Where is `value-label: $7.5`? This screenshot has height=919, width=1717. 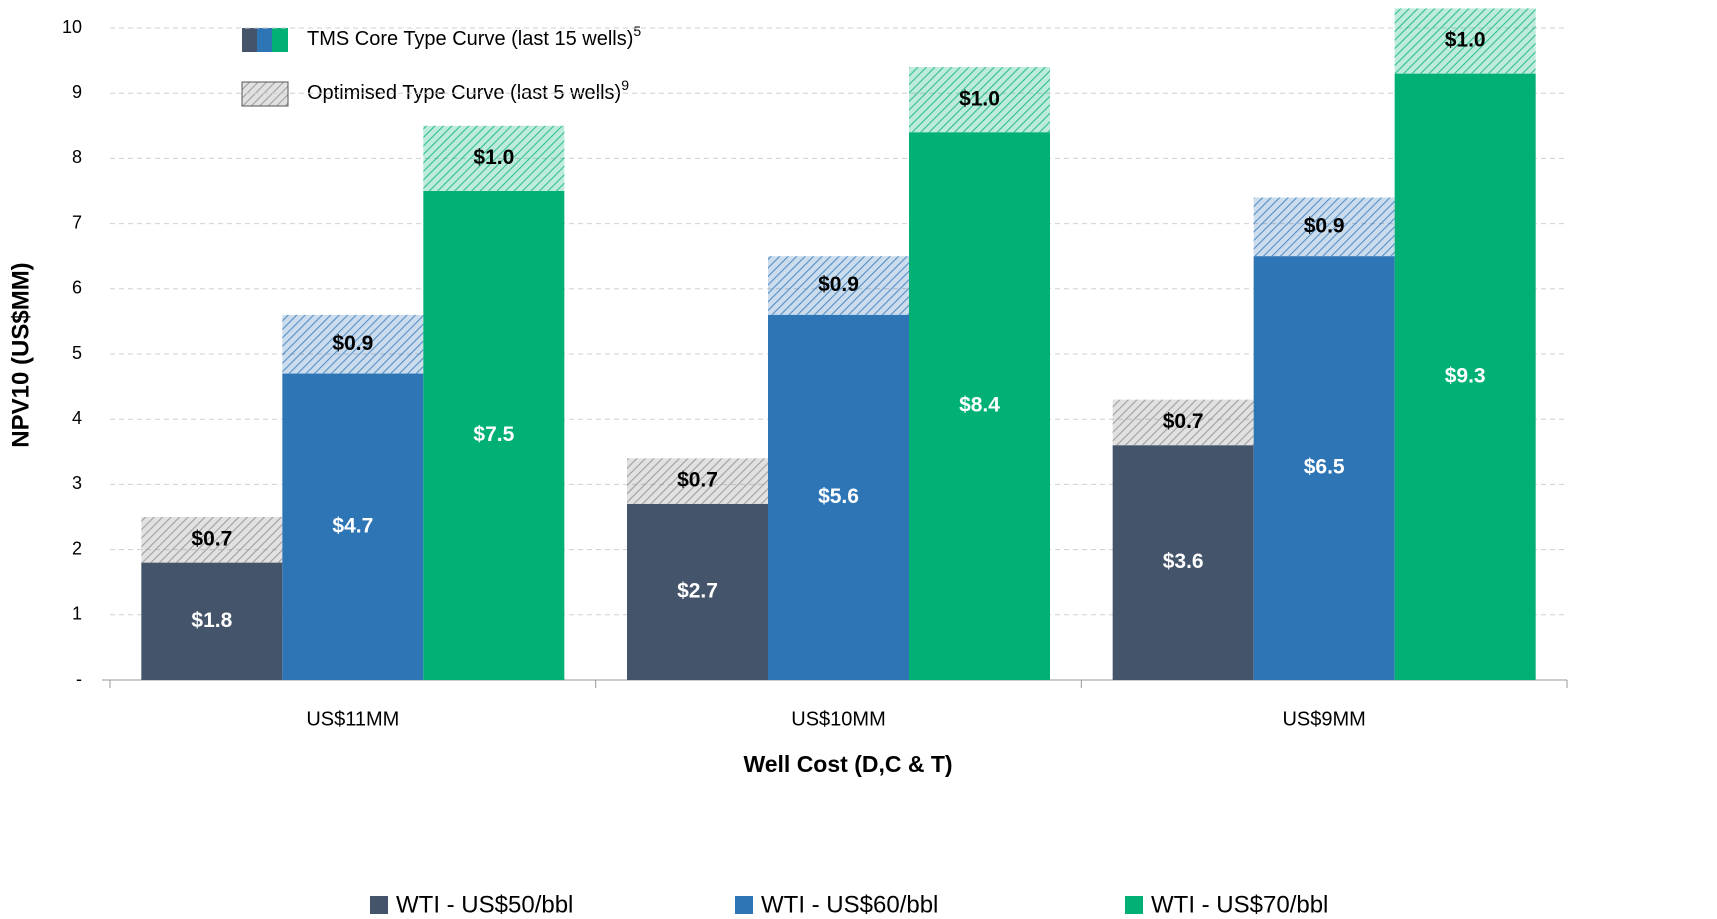
value-label: $7.5 is located at coordinates (493, 434).